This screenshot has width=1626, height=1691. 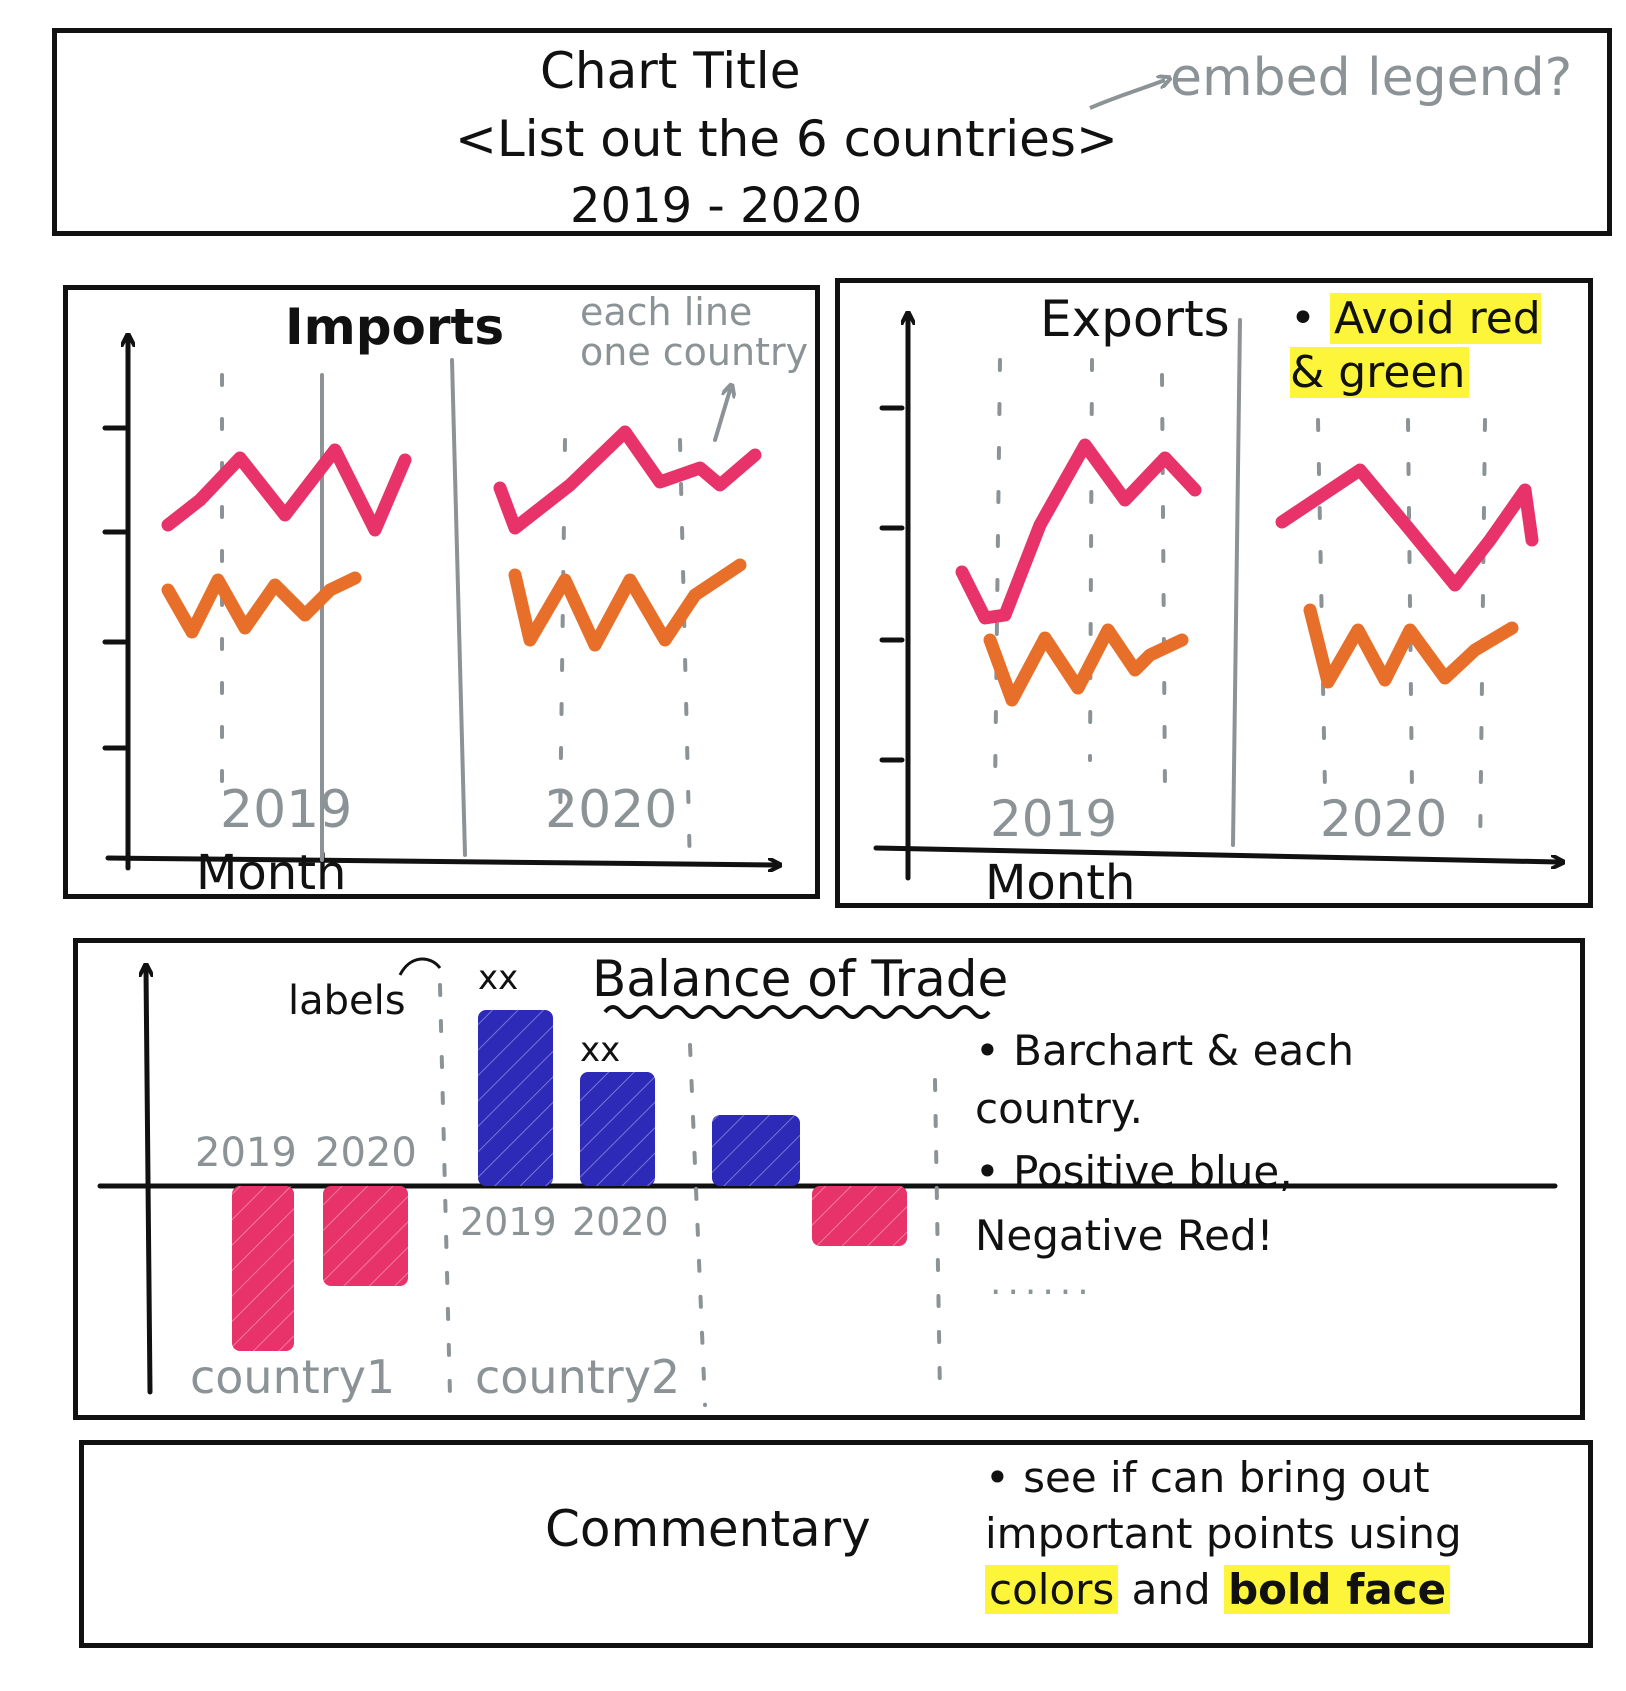 I want to click on balance-bars, so click(x=569, y=1180).